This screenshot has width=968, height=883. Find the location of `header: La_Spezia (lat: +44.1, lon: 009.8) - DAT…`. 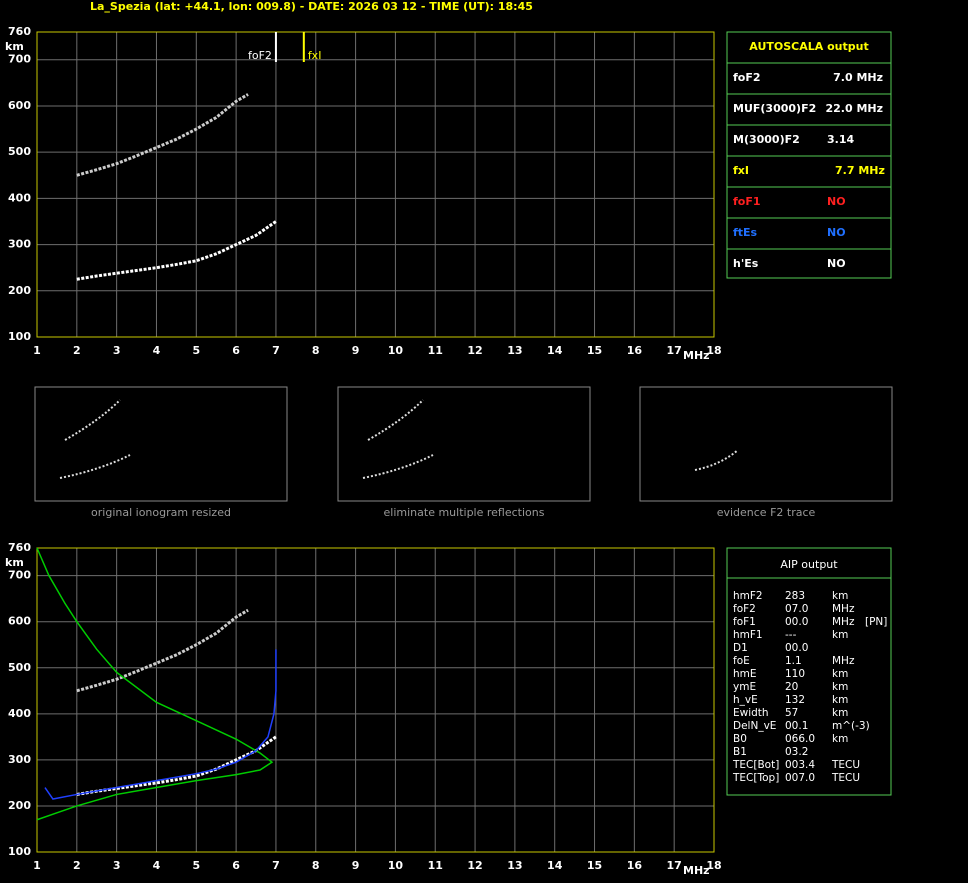

header: La_Spezia (lat: +44.1, lon: 009.8) - DAT… is located at coordinates (311, 6).